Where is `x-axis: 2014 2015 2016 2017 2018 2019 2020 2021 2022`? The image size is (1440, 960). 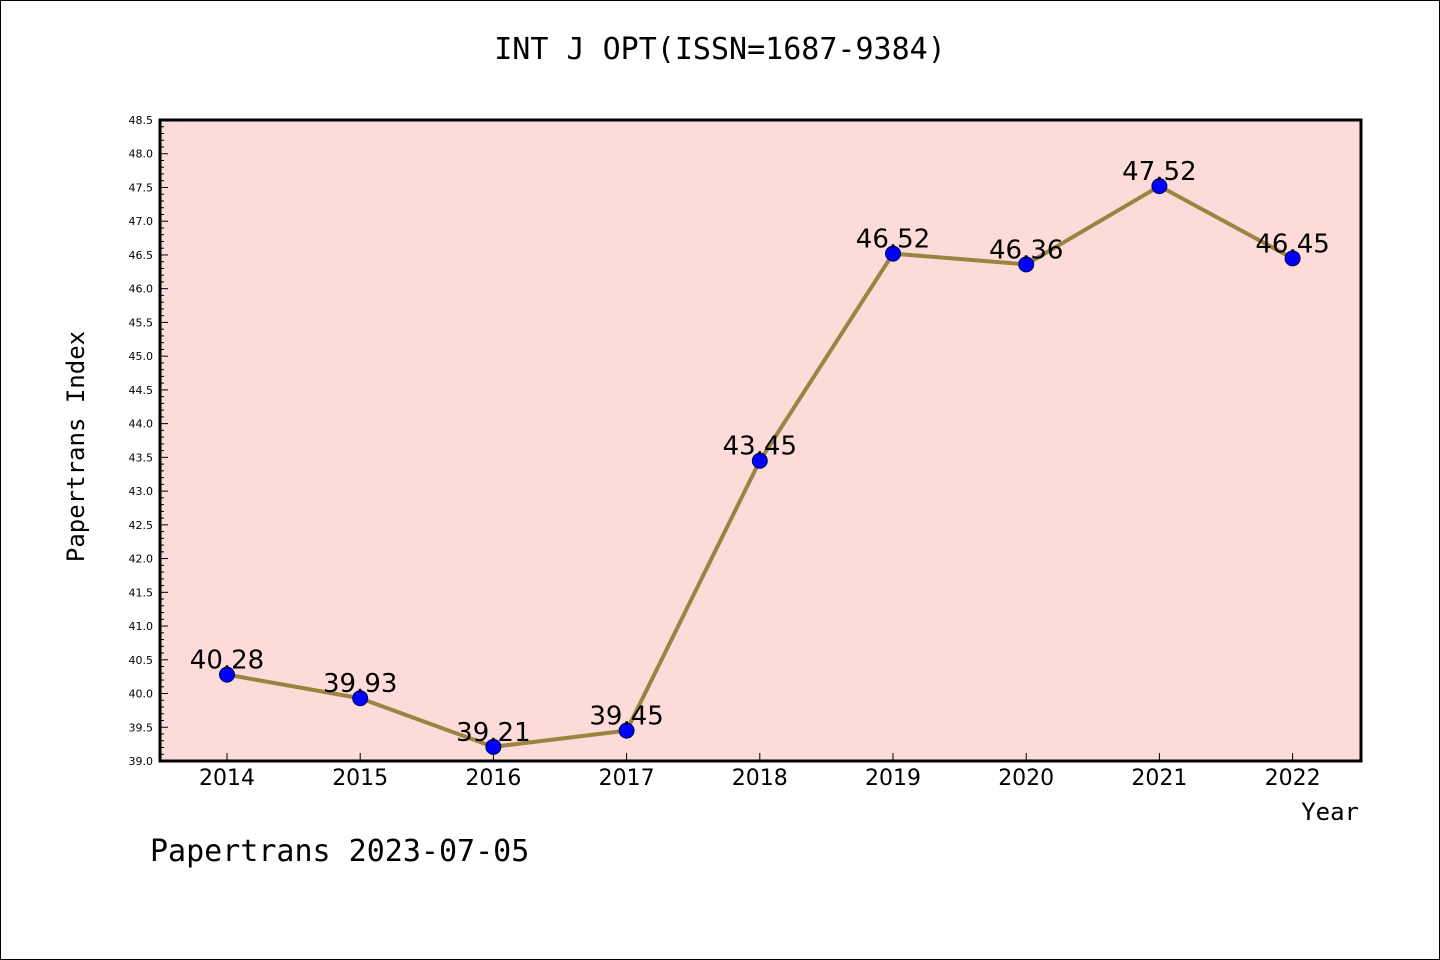 x-axis: 2014 2015 2016 2017 2018 2019 2020 2021 2022 is located at coordinates (760, 772).